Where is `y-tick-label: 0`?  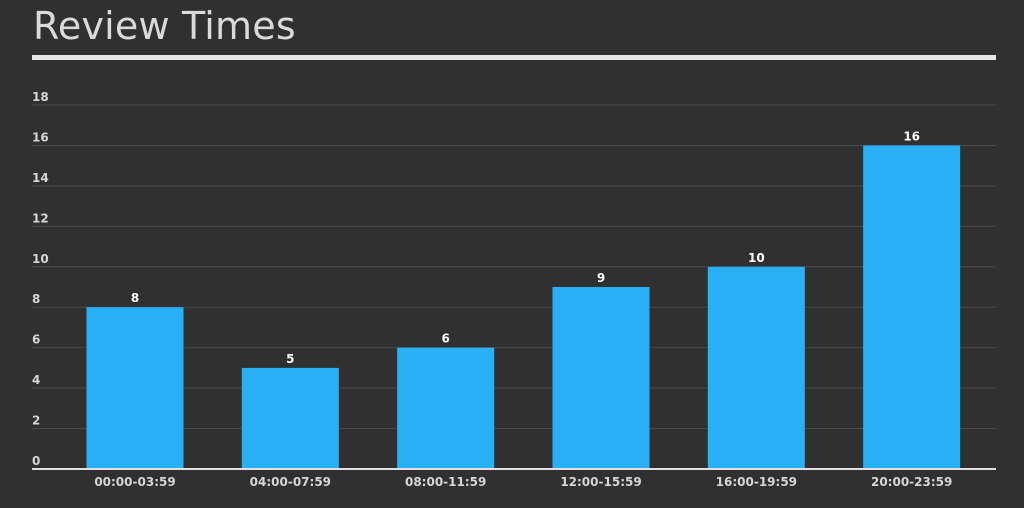 y-tick-label: 0 is located at coordinates (36, 461).